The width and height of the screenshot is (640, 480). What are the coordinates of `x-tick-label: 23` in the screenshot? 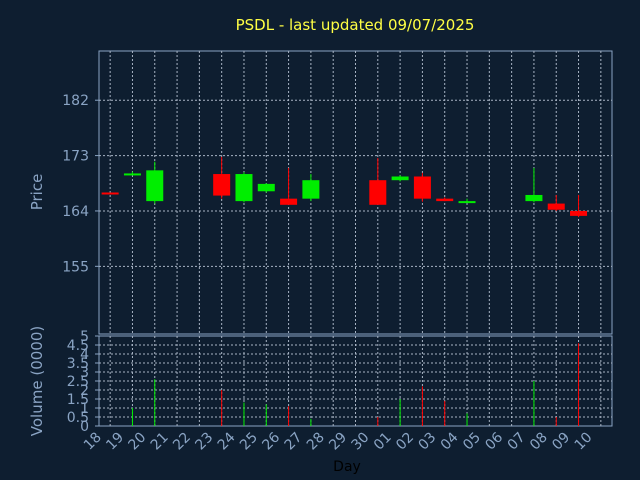 It's located at (204, 442).